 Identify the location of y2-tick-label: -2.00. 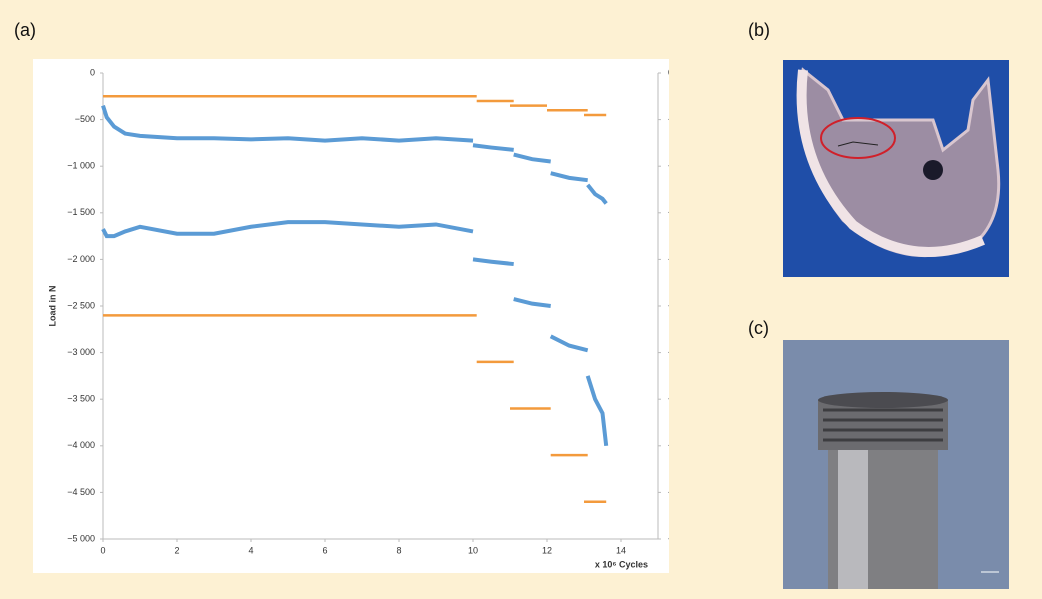
(668, 538).